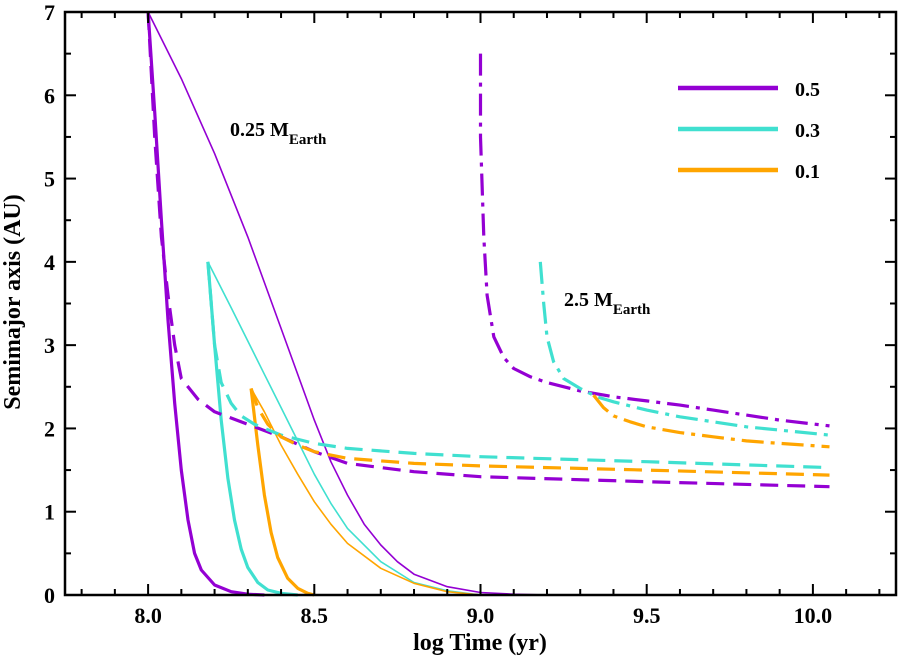 The height and width of the screenshot is (658, 900). I want to click on legend: 0.5 0.3 0.1, so click(749, 131).